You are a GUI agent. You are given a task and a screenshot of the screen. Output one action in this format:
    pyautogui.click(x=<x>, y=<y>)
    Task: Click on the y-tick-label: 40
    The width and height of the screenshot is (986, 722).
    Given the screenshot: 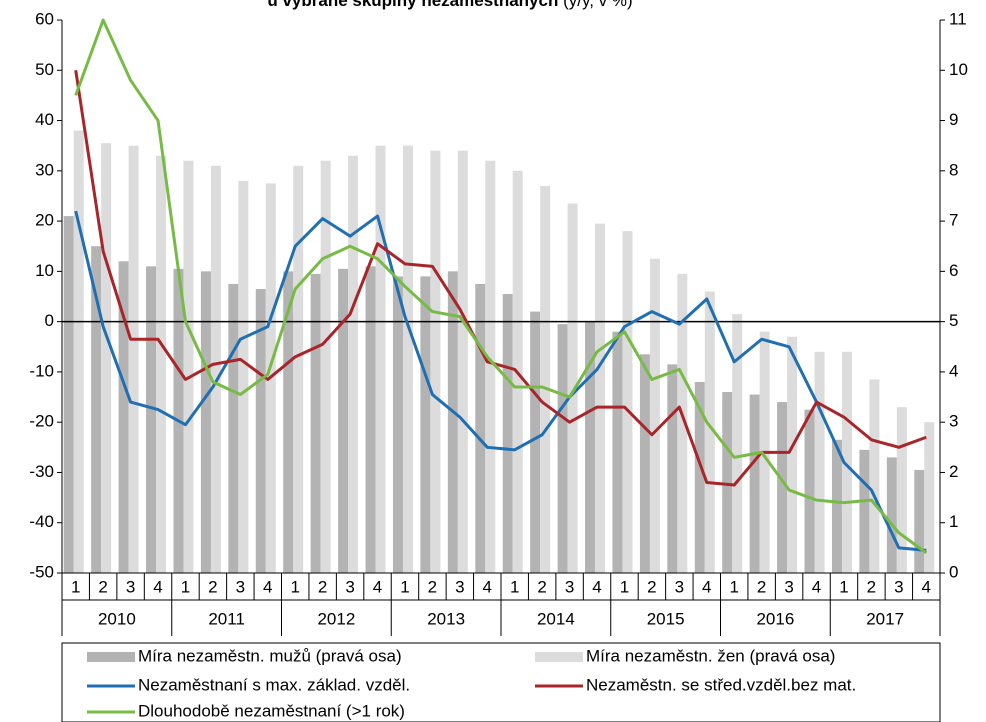 What is the action you would take?
    pyautogui.click(x=44, y=119)
    